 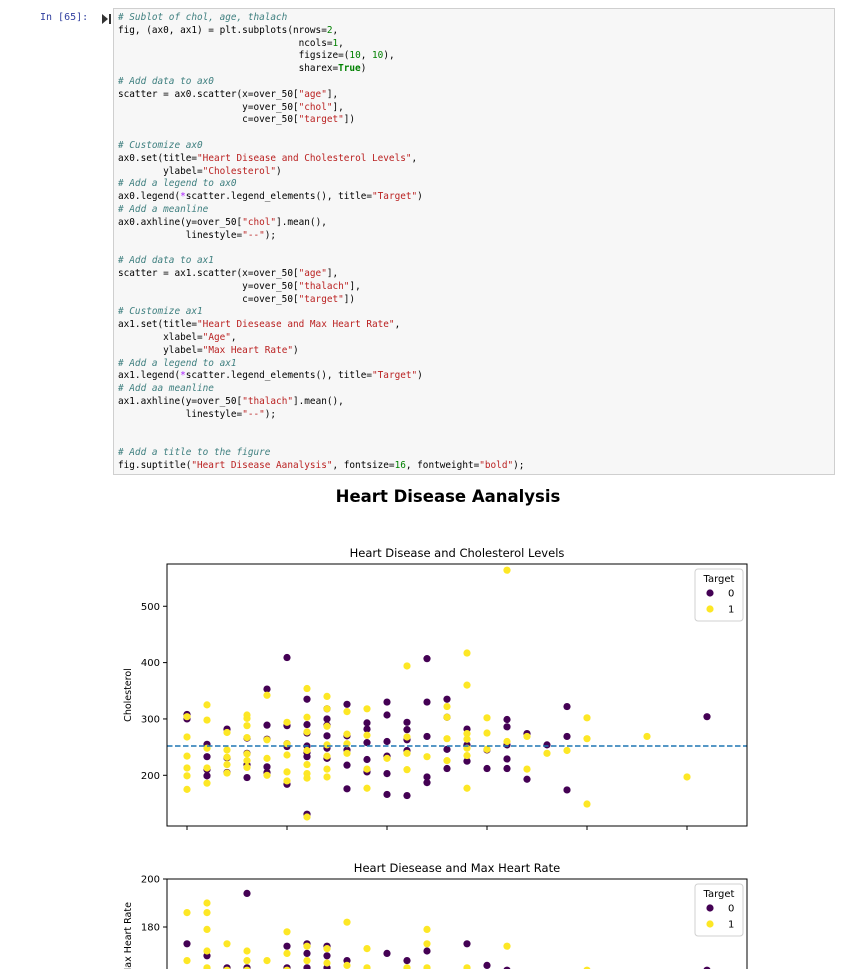 I want to click on code-token: "Max Heart Rate", so click(x=247, y=350).